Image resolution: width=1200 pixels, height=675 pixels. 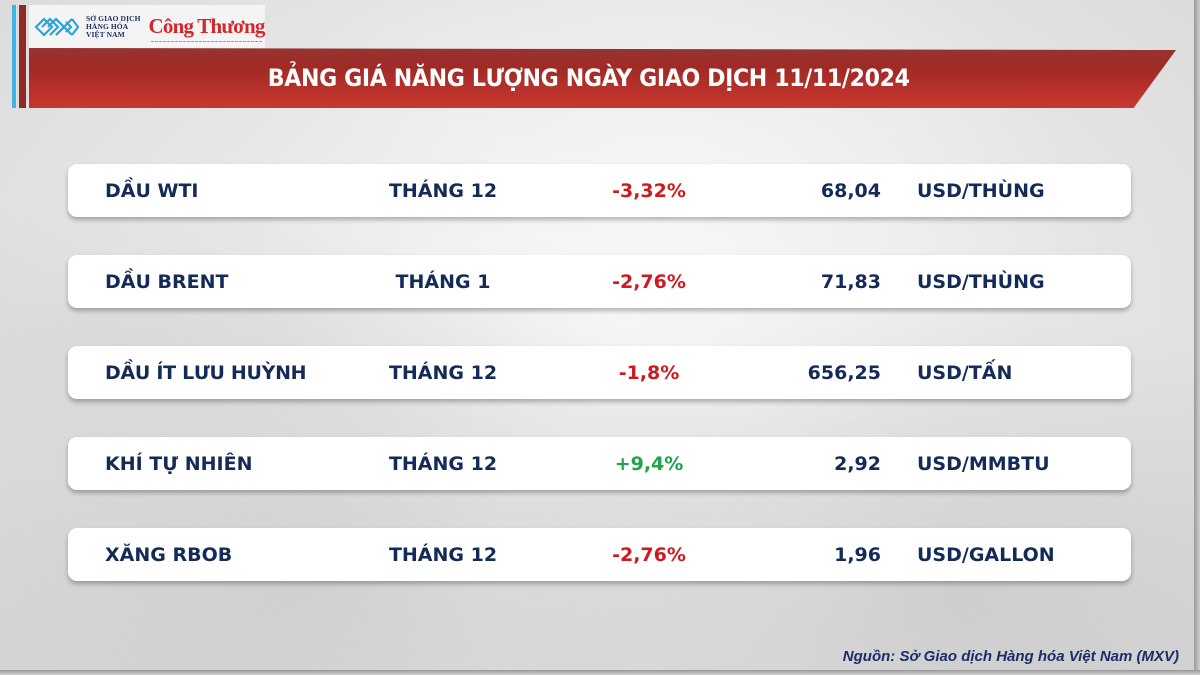 What do you see at coordinates (649, 372) in the screenshot?
I see `price-change: -1,8%` at bounding box center [649, 372].